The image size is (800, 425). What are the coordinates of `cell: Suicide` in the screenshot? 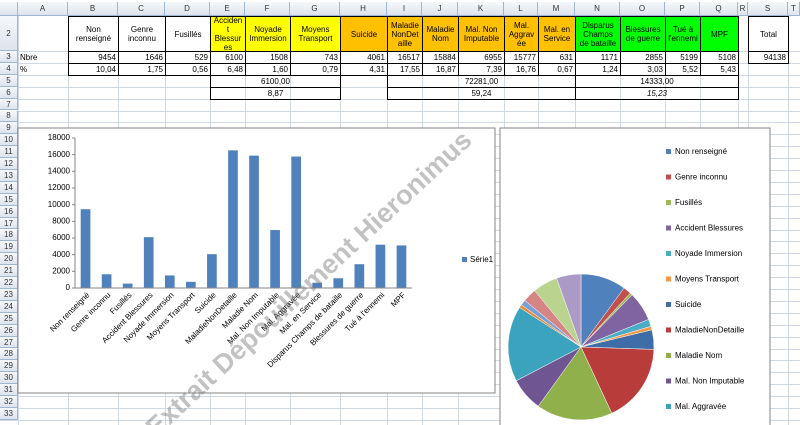 It's located at (364, 34).